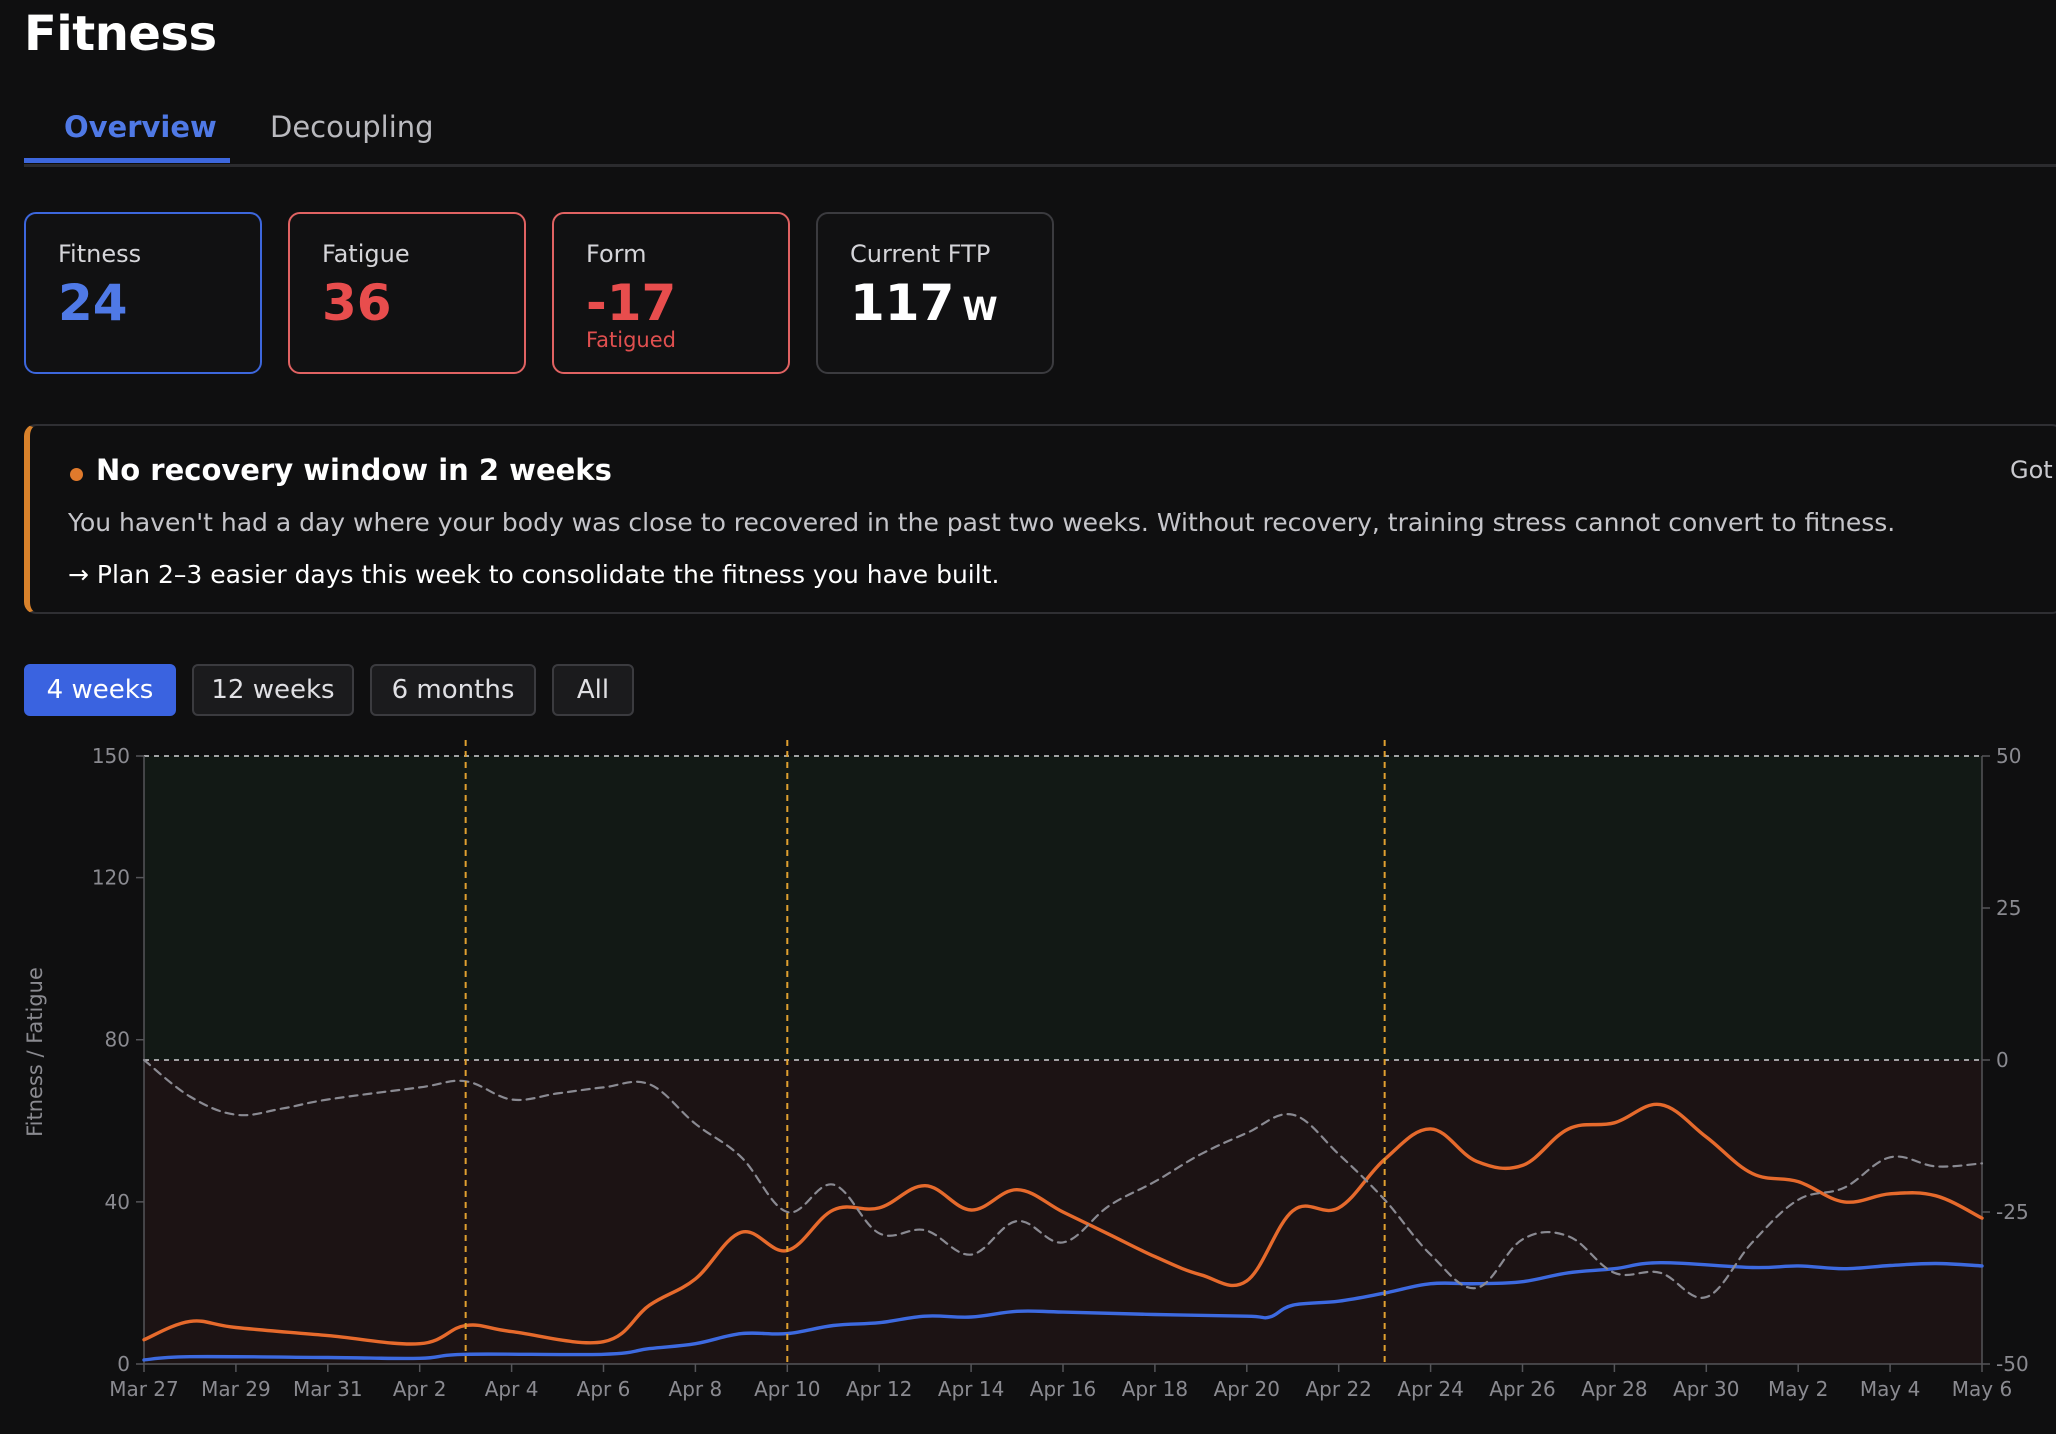 This screenshot has width=2056, height=1434. What do you see at coordinates (111, 878) in the screenshot?
I see `y-tick-label: 120` at bounding box center [111, 878].